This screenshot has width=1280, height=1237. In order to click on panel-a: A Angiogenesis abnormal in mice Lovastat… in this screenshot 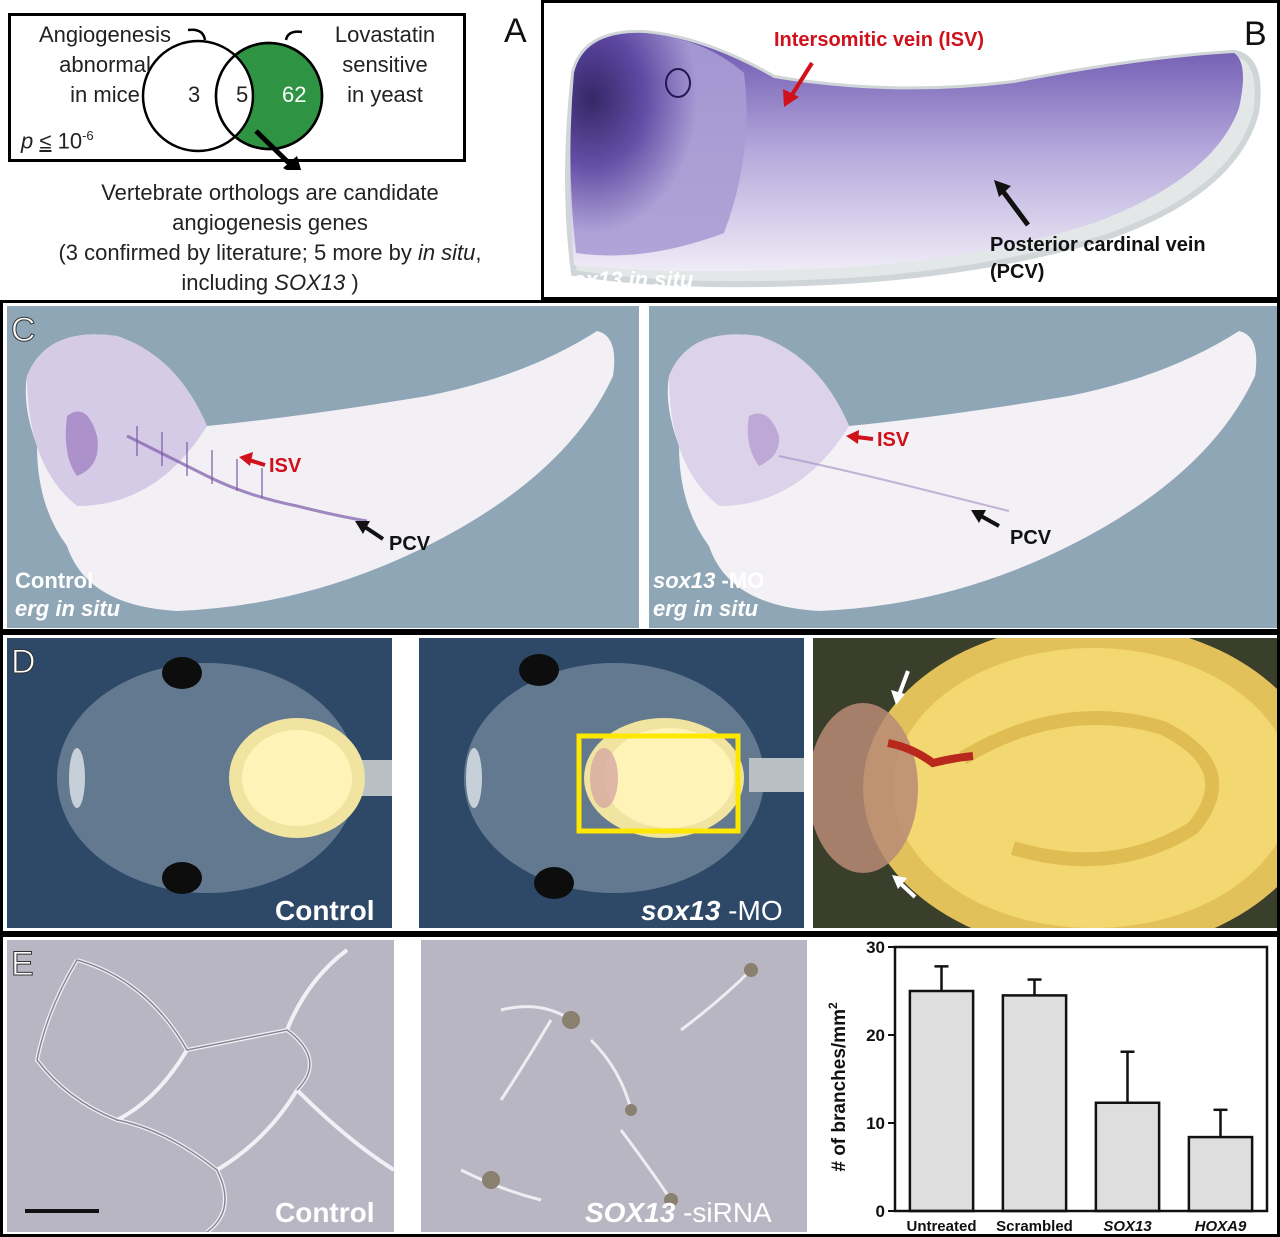, I will do `click(270, 150)`.